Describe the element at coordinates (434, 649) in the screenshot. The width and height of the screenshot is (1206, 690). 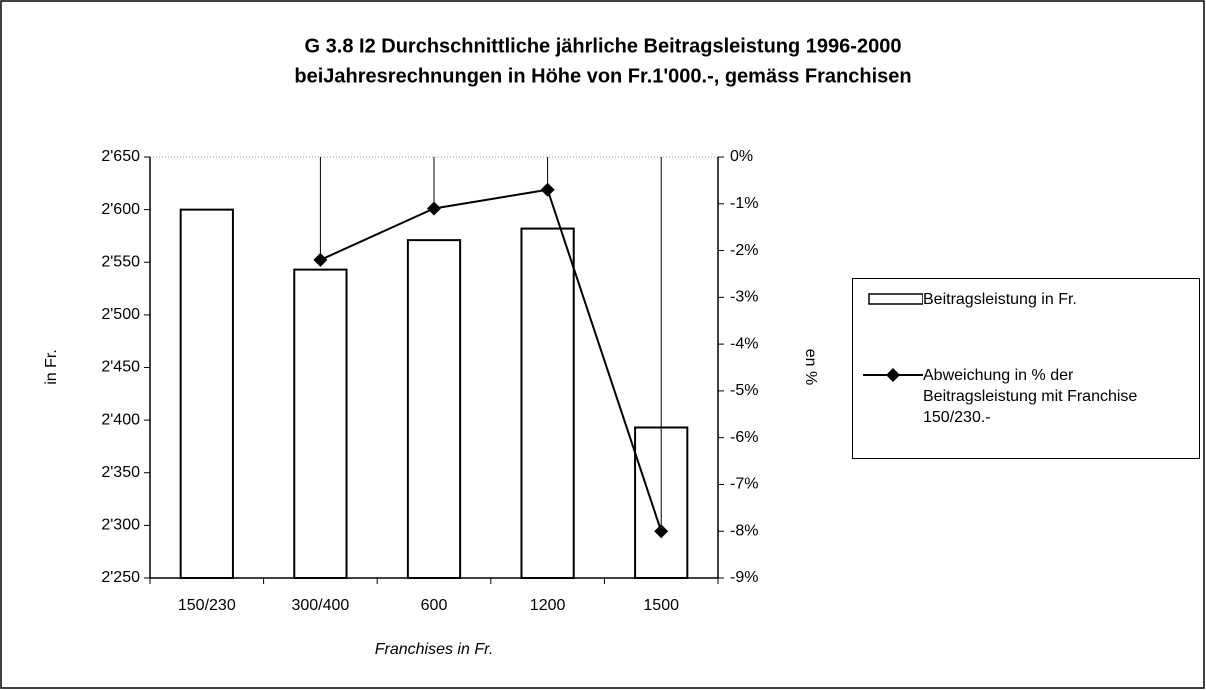
I see `x-axis-label: Franchises in Fr.` at that location.